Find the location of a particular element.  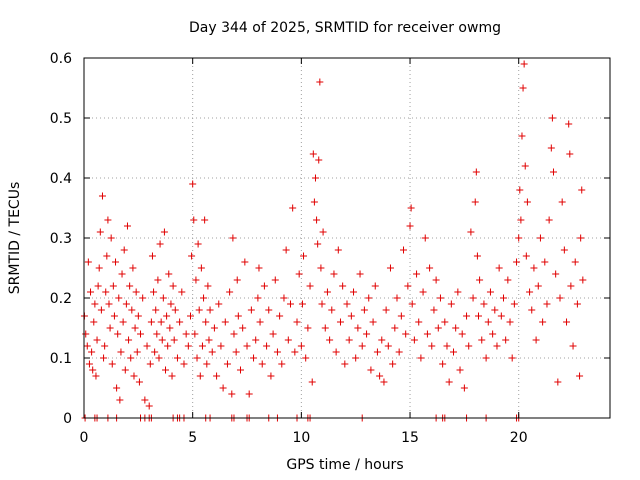

x-tick-label: 20 is located at coordinates (519, 438).